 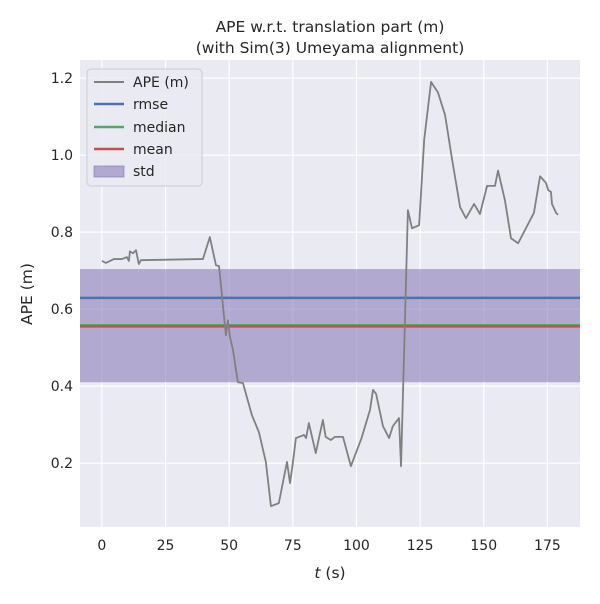 I want to click on y-tick-label: 1.0, so click(x=62, y=156).